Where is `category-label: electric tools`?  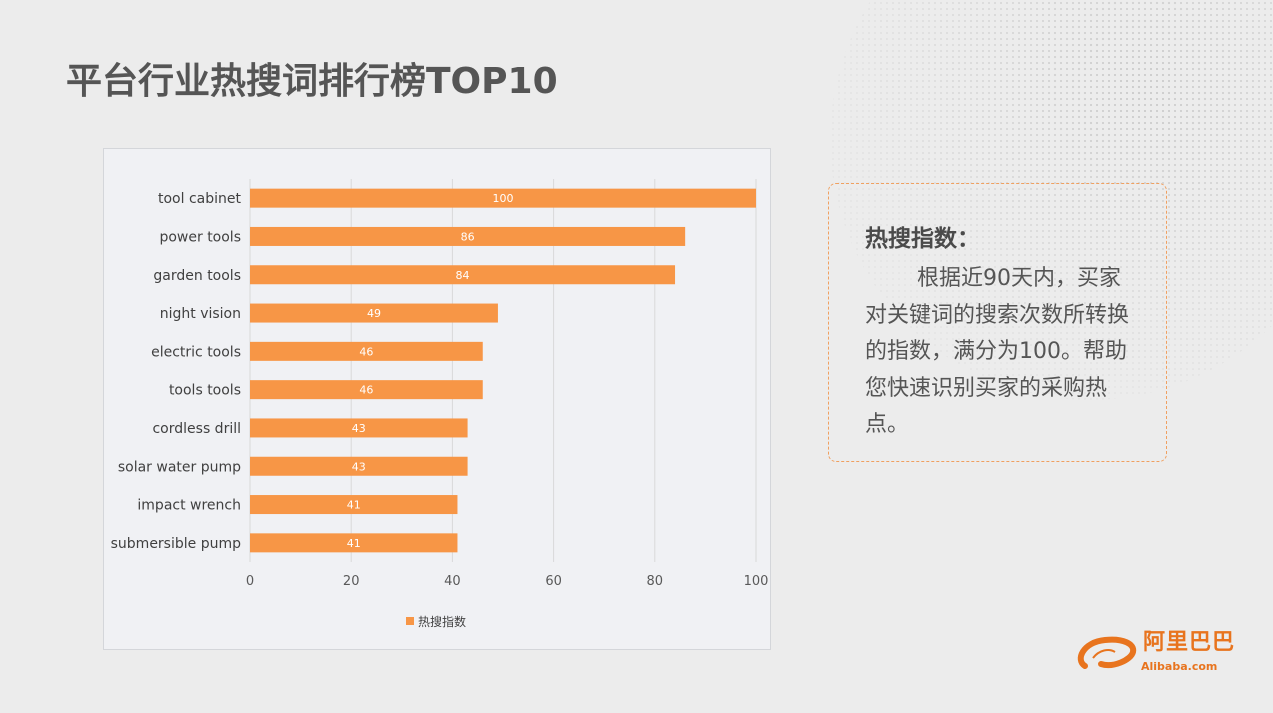 category-label: electric tools is located at coordinates (196, 352).